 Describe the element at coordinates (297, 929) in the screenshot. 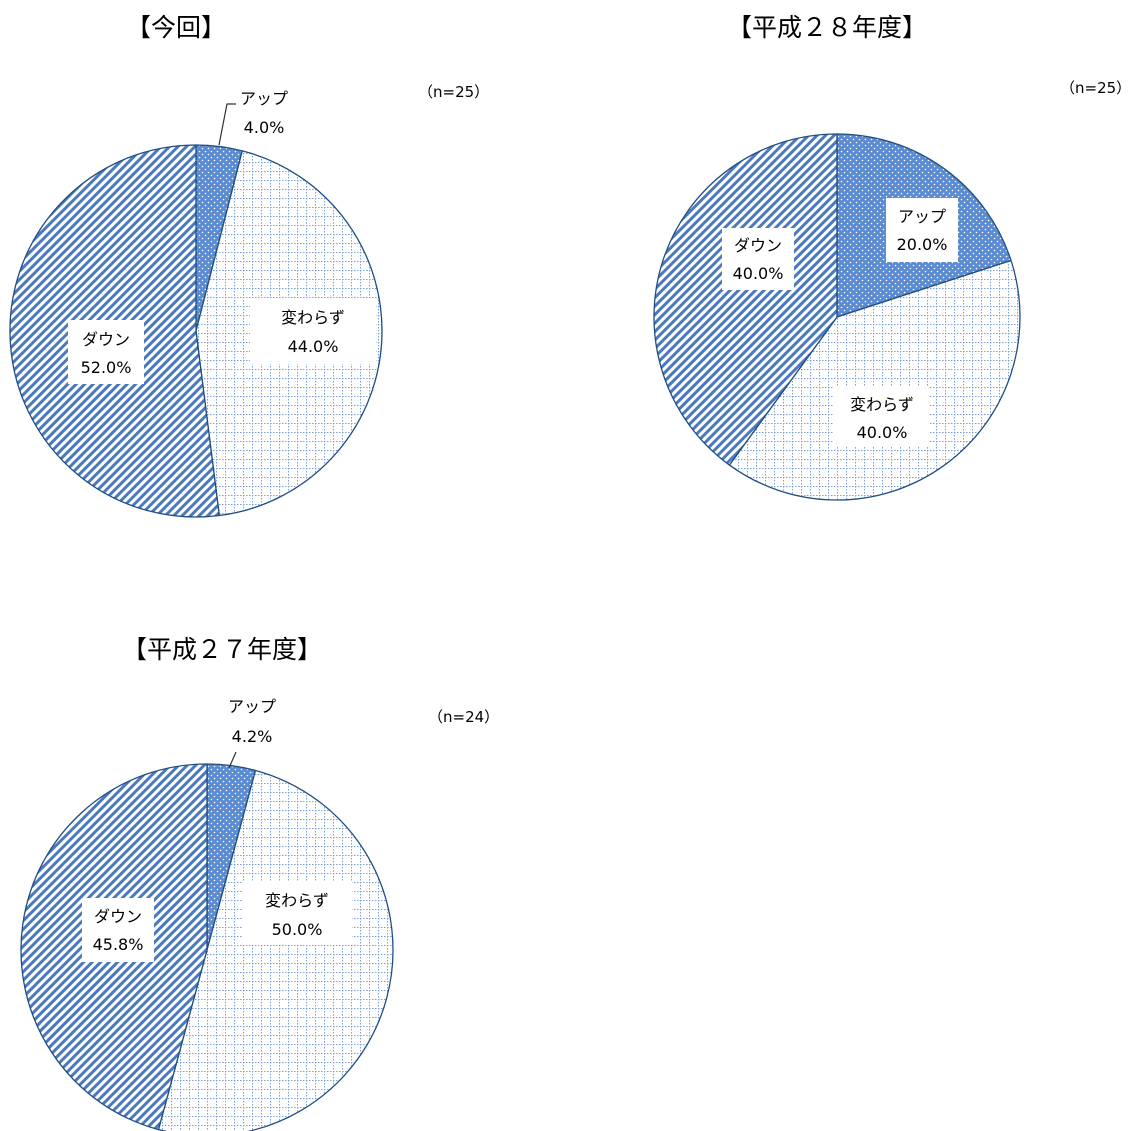

I see `slice-value-same: 50.0%` at that location.